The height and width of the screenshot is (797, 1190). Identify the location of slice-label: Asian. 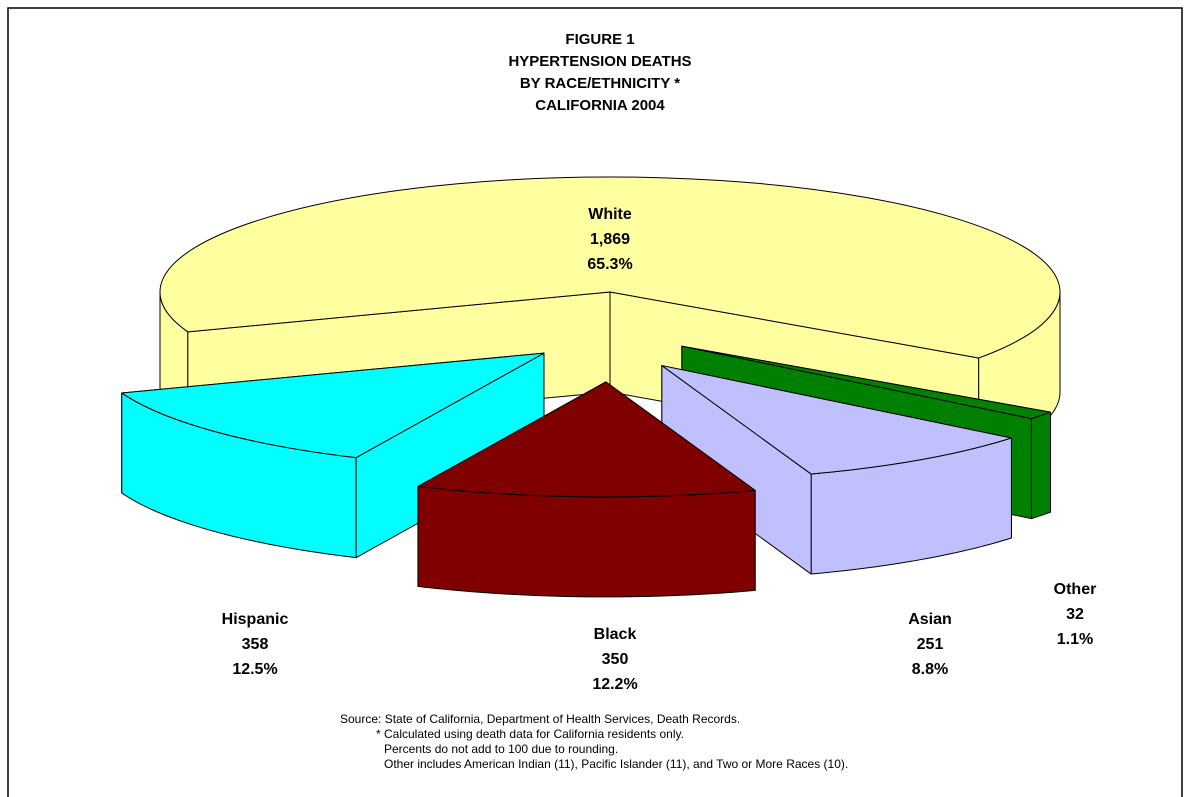
(930, 619).